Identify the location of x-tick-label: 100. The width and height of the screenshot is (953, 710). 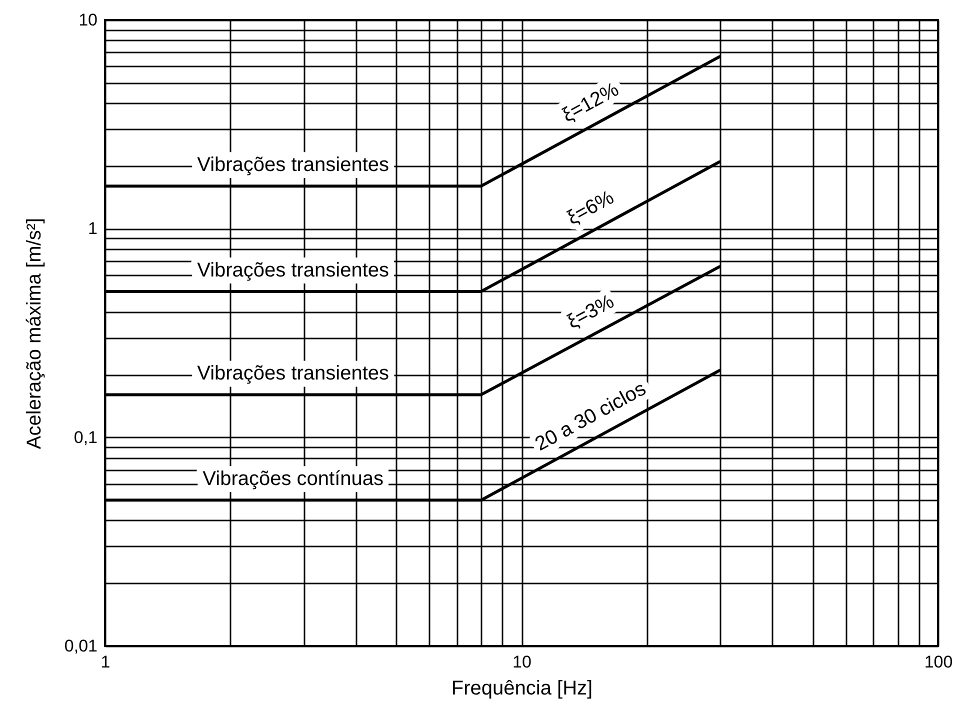
(938, 662).